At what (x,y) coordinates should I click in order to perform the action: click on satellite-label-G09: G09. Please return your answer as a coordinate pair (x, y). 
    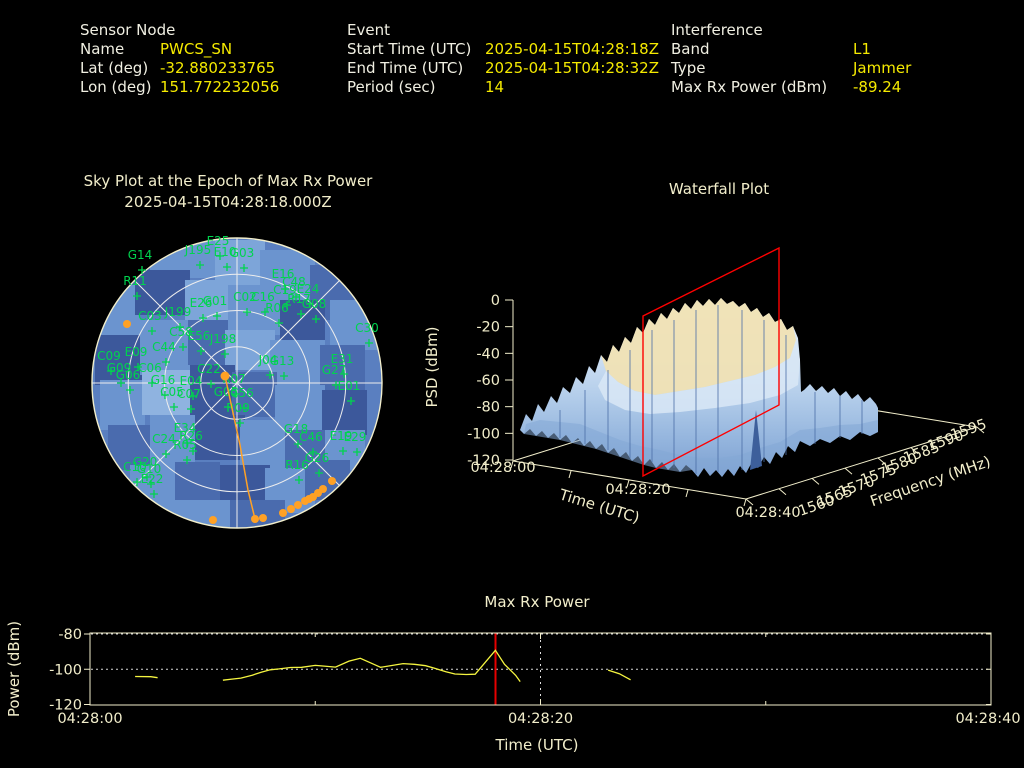
    Looking at the image, I should click on (119, 368).